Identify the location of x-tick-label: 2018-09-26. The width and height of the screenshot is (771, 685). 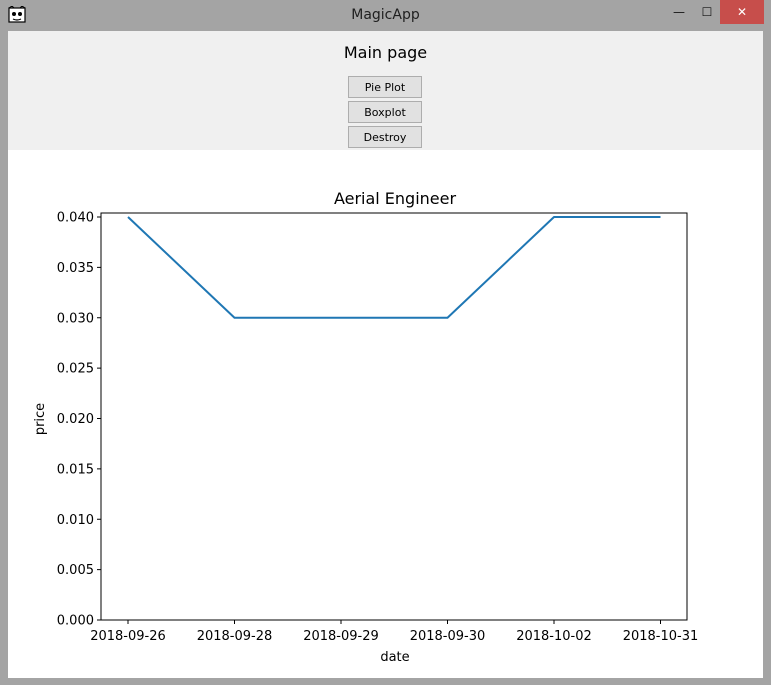
(128, 636).